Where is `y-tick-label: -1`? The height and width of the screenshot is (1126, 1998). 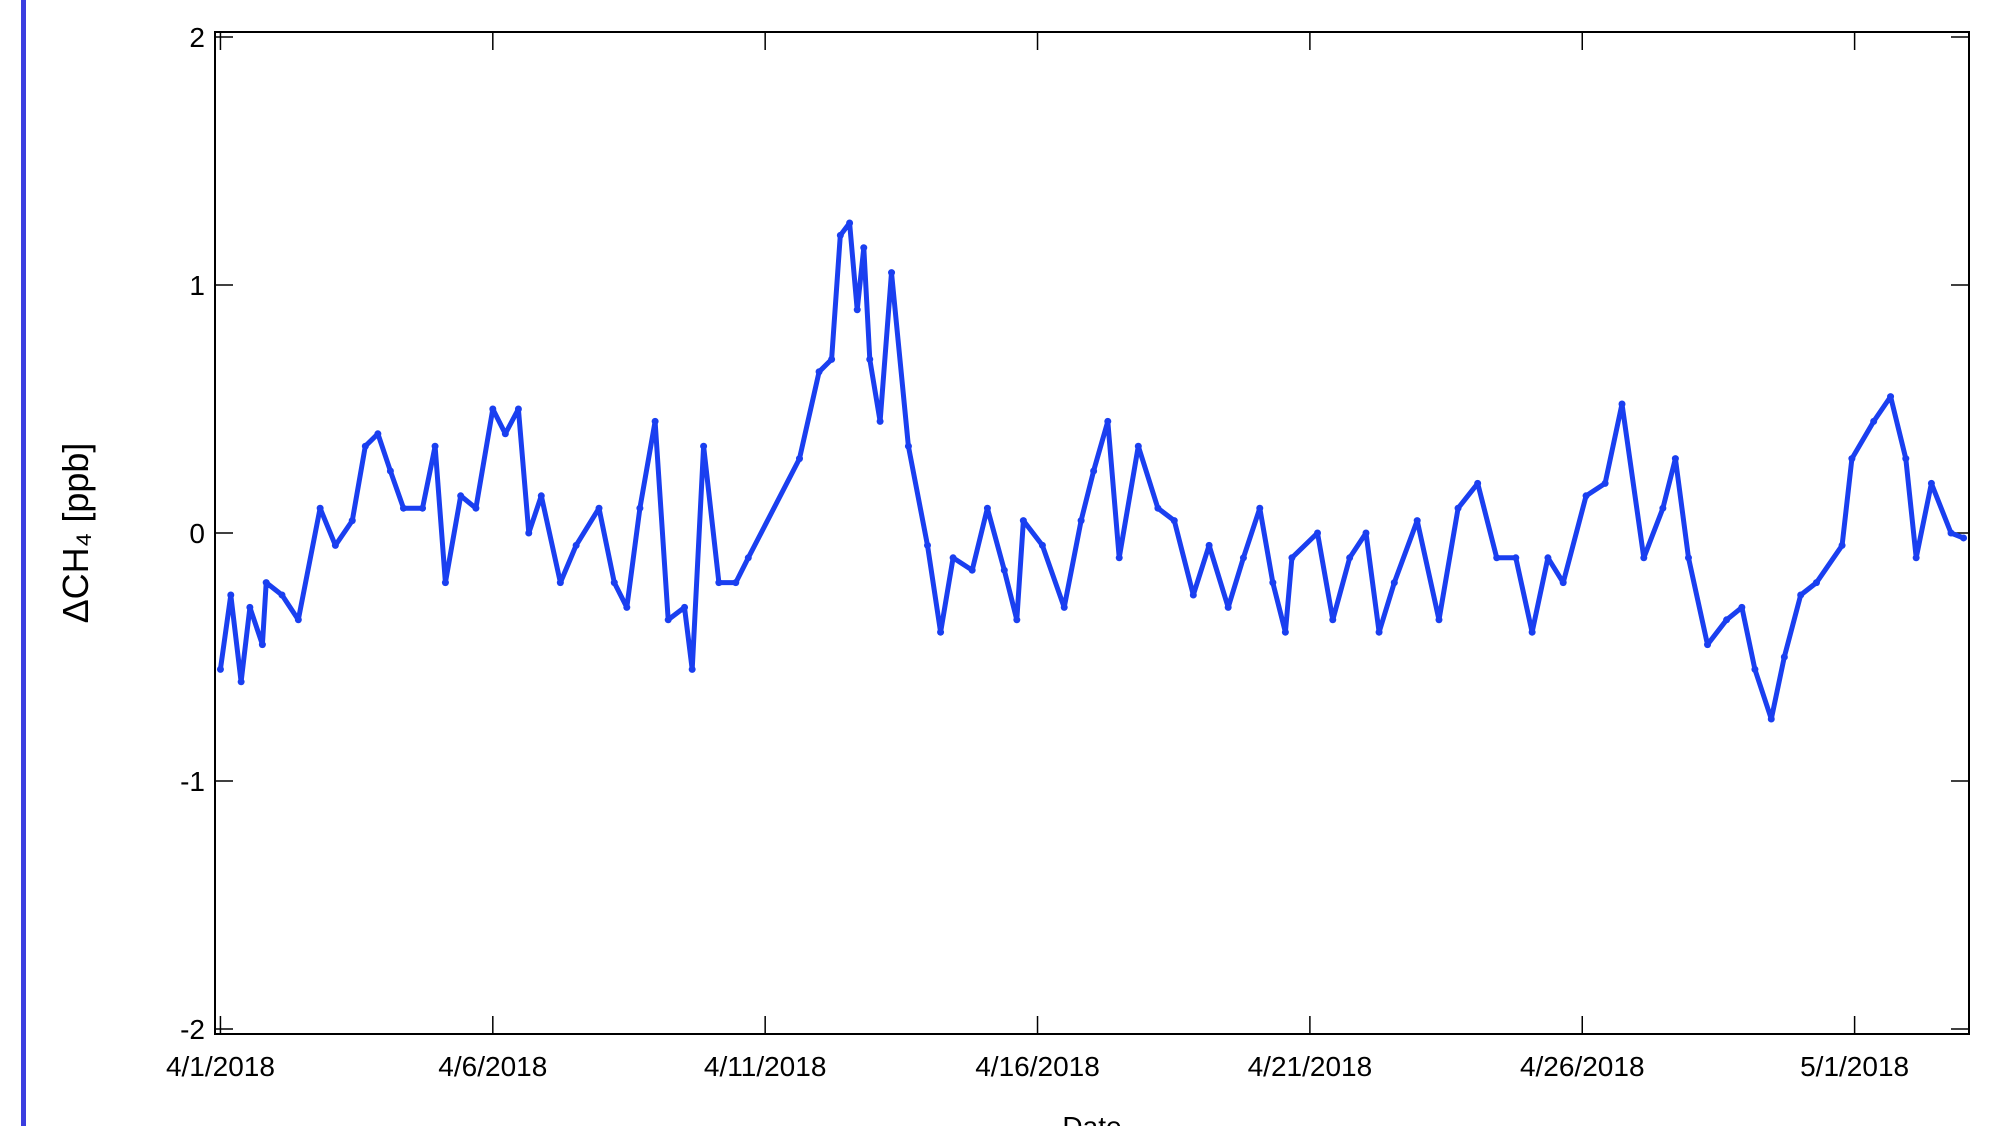
y-tick-label: -1 is located at coordinates (192, 781).